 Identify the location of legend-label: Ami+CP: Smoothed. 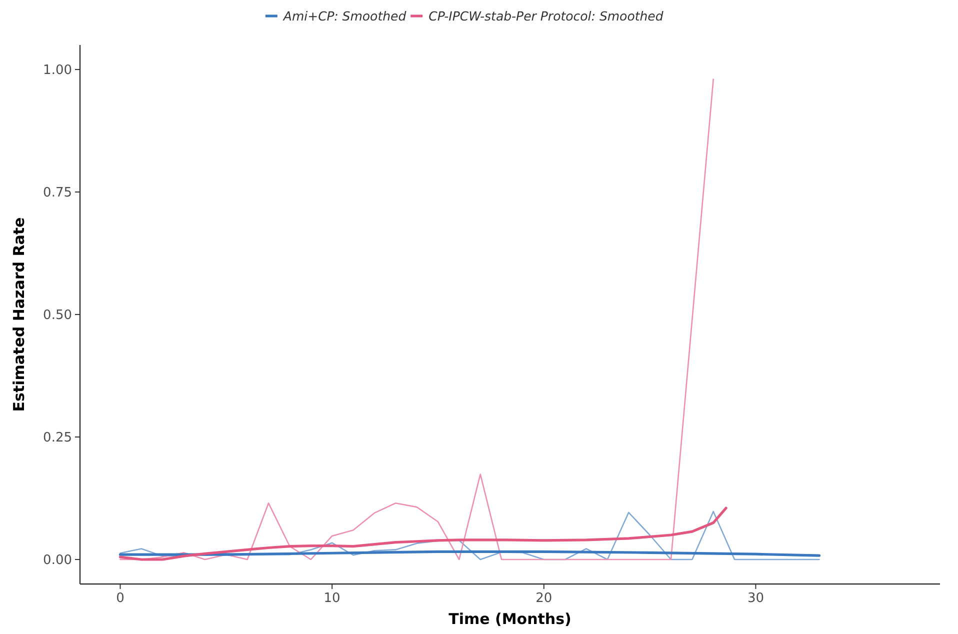
(344, 16).